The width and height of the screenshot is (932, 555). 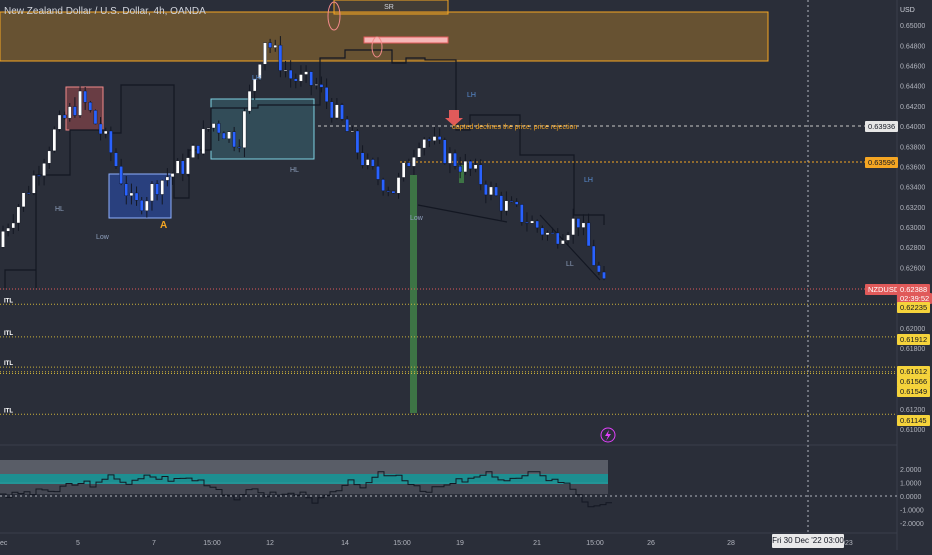 I want to click on symbol-tag: NZDUSD, so click(x=884, y=289).